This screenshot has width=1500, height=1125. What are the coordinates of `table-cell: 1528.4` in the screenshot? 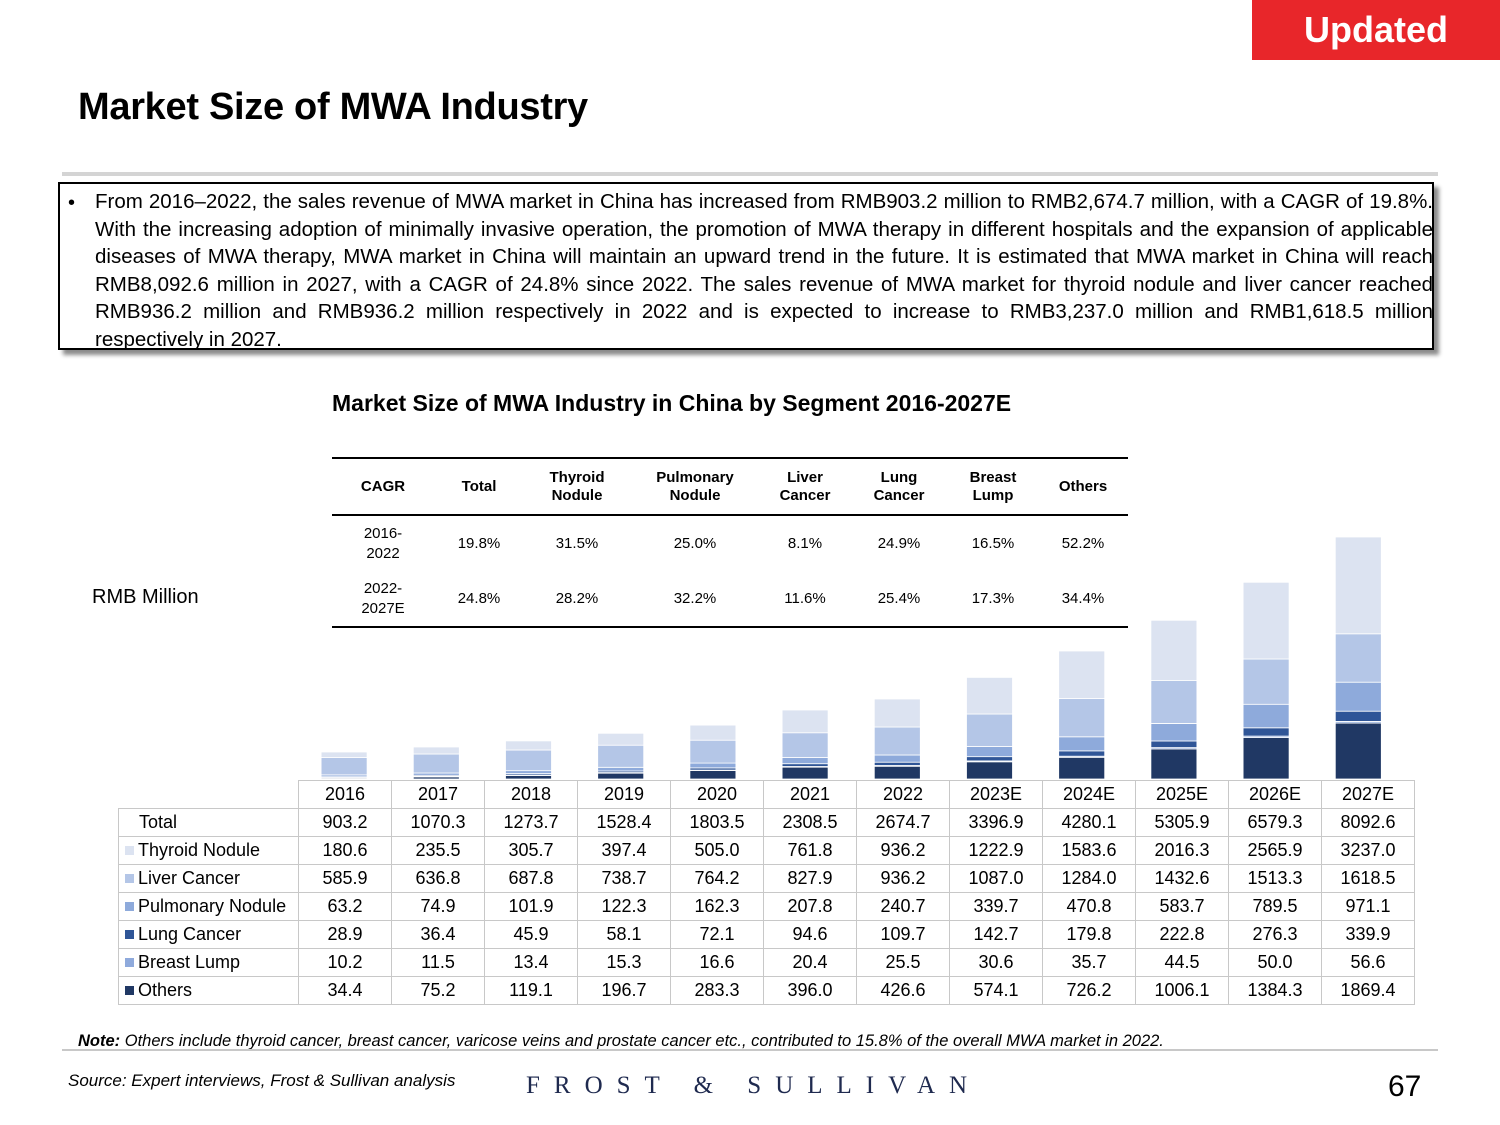 It's located at (624, 822).